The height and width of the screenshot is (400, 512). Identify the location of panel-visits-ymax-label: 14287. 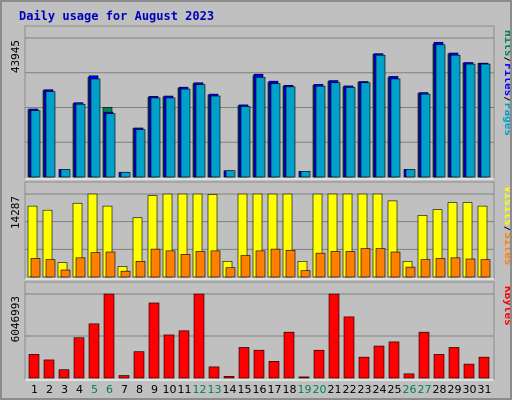
(15, 212).